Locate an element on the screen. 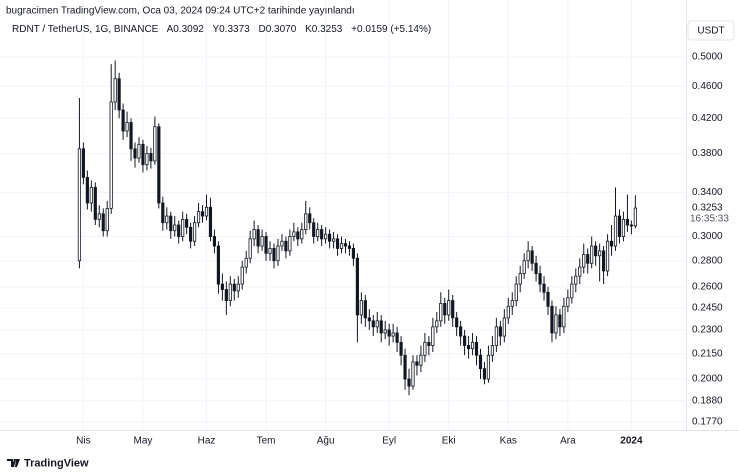 Image resolution: width=739 pixels, height=475 pixels. time-axis: Nis May Haz Tem Ağu Eyl Eki Kas Ara 2024 is located at coordinates (359, 441).